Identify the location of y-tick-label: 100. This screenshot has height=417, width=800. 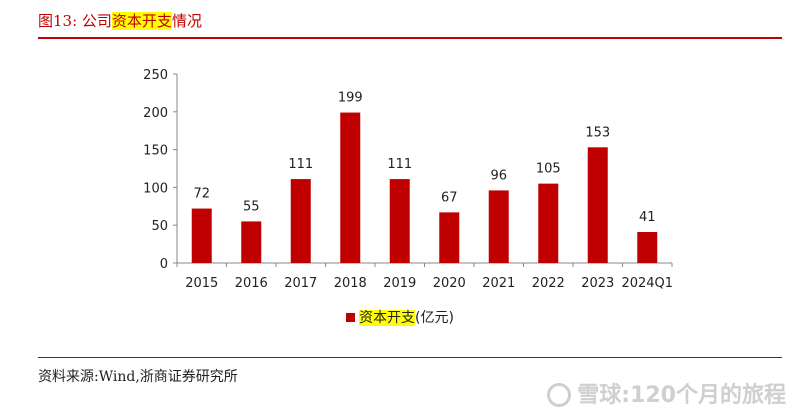
(155, 188).